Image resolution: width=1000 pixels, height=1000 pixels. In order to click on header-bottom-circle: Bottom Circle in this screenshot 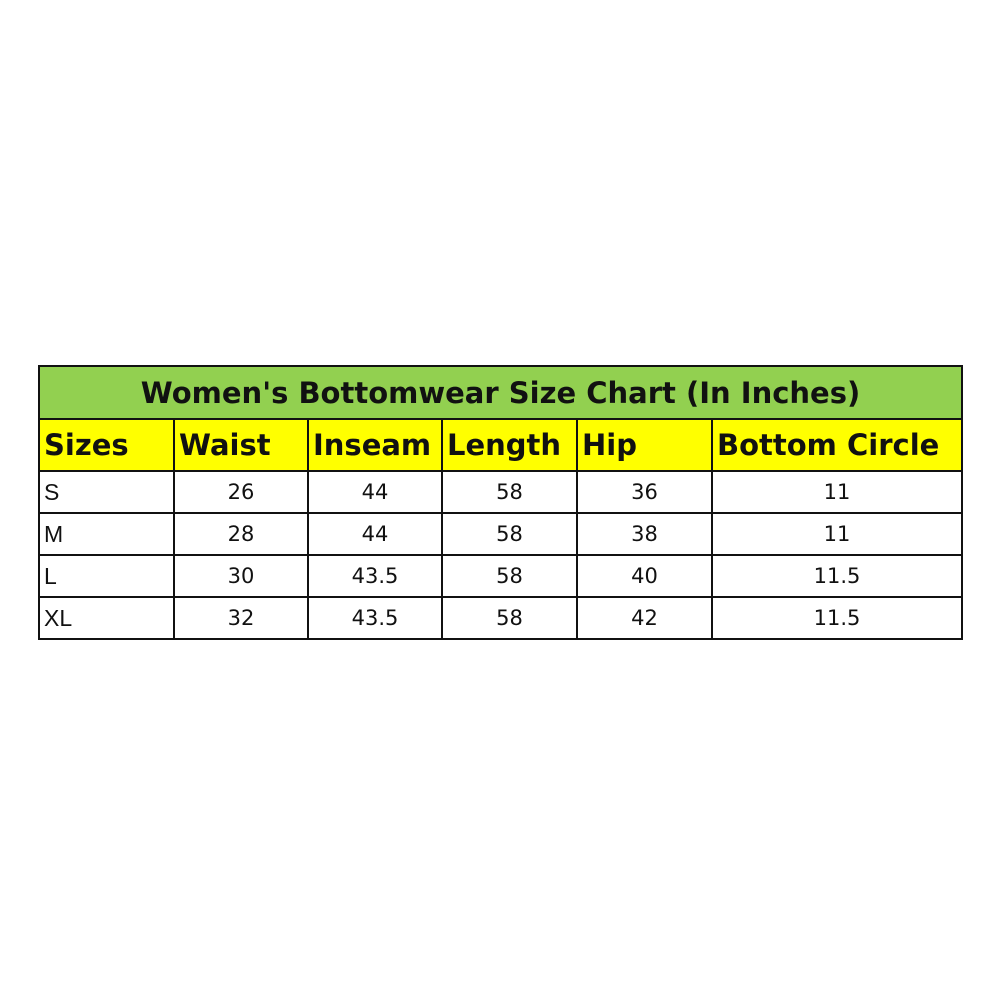, I will do `click(837, 445)`.